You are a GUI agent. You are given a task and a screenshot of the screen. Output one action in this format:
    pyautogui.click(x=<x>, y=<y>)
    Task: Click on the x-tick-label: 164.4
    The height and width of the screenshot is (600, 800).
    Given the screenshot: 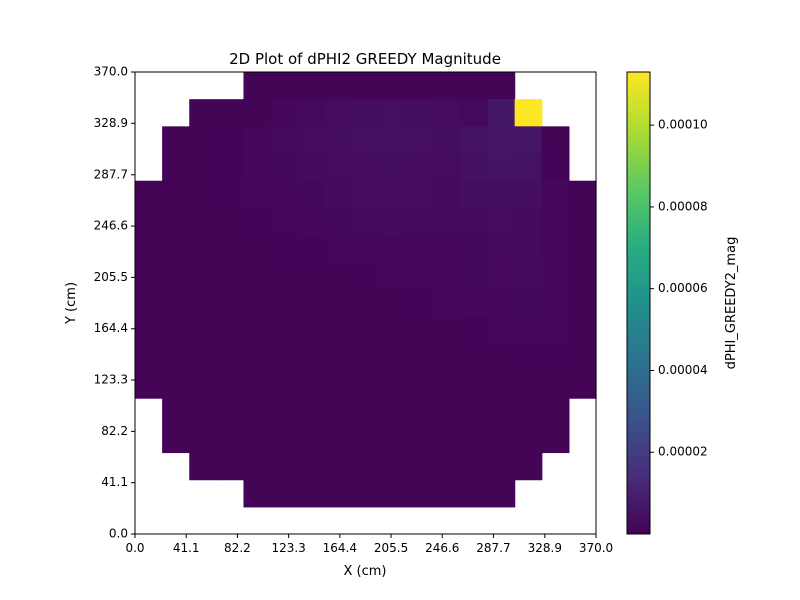 What is the action you would take?
    pyautogui.click(x=340, y=548)
    